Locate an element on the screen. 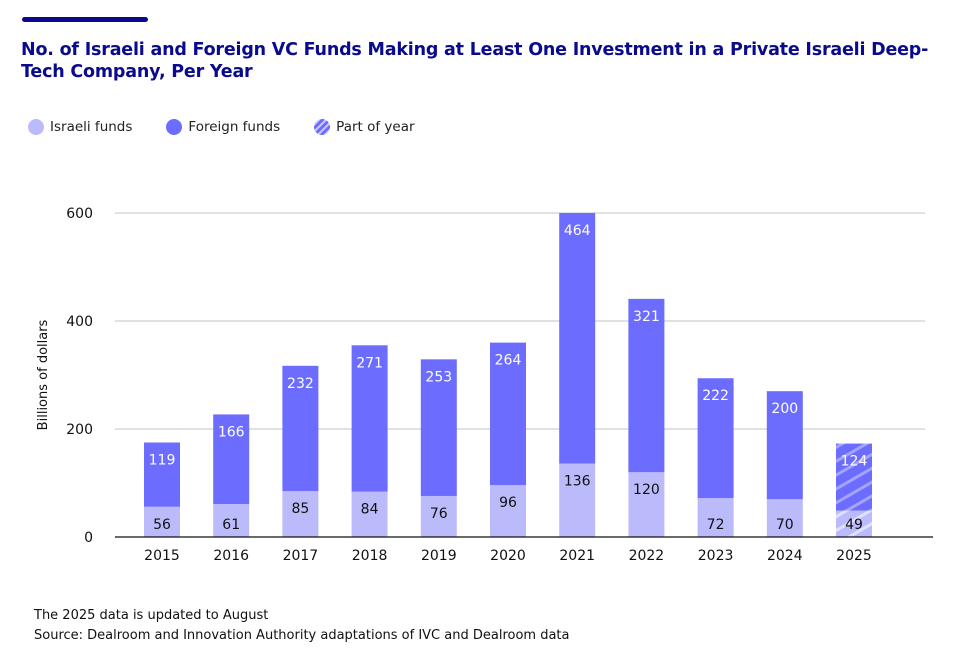 The image size is (958, 662). bar-foreign-2019 is located at coordinates (438, 427).